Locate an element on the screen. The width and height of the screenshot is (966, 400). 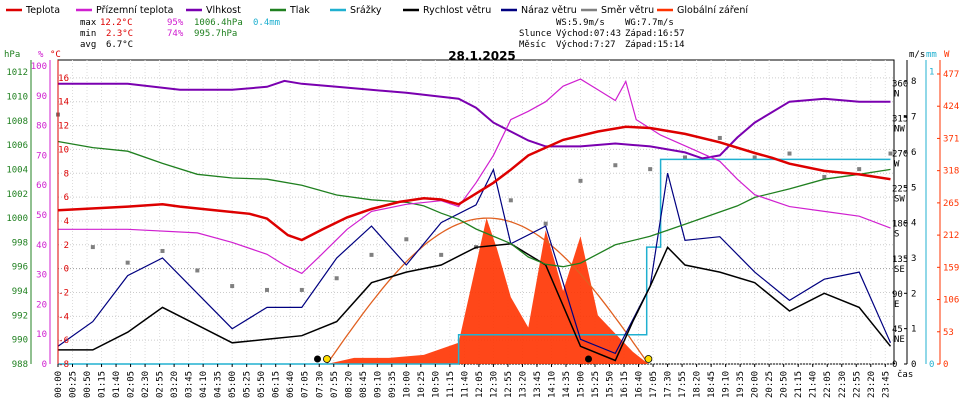
x-tick: 16:40 is located at coordinates (640, 384).